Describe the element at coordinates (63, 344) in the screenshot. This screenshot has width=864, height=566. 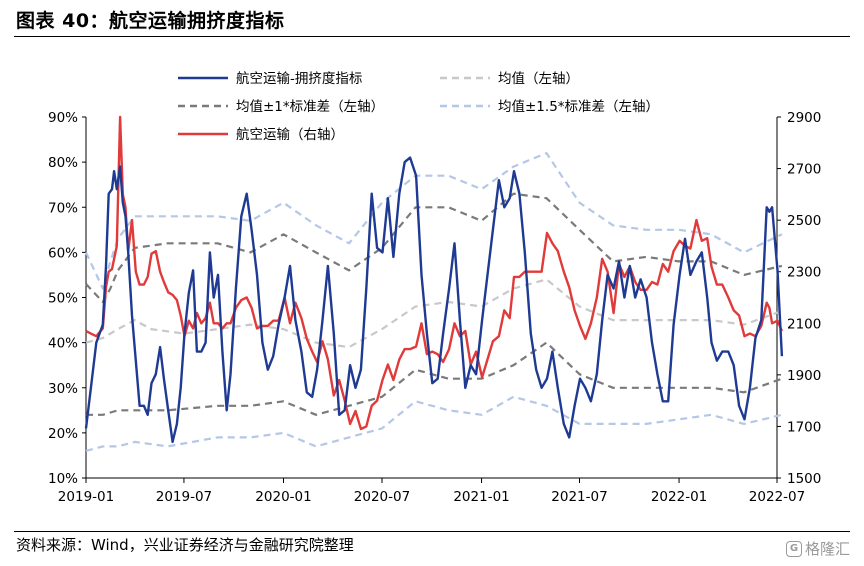
I see `y-tick-label-left: 40%` at that location.